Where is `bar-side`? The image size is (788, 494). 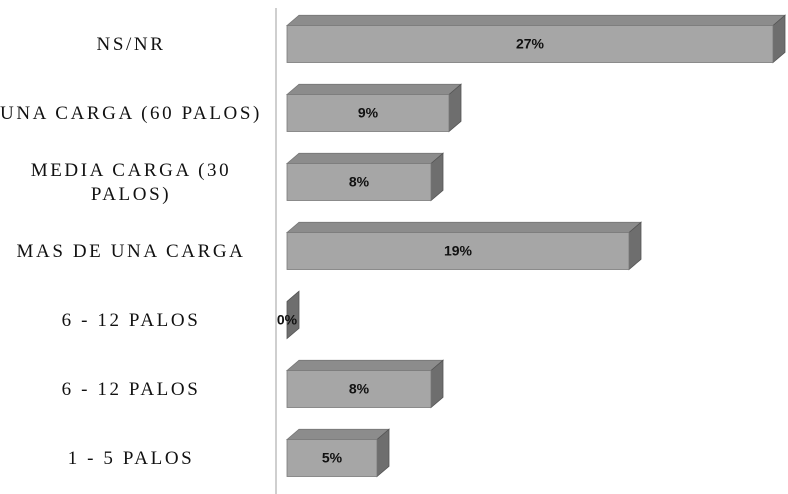
bar-side is located at coordinates (293, 315).